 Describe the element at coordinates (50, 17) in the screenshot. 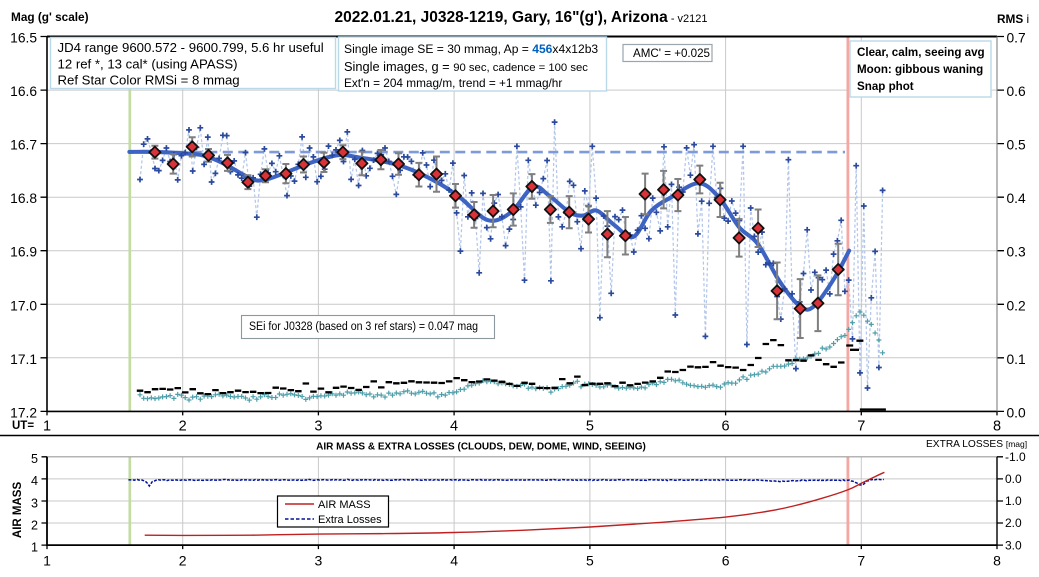

I see `svg-text: Mag (g' scale)` at that location.